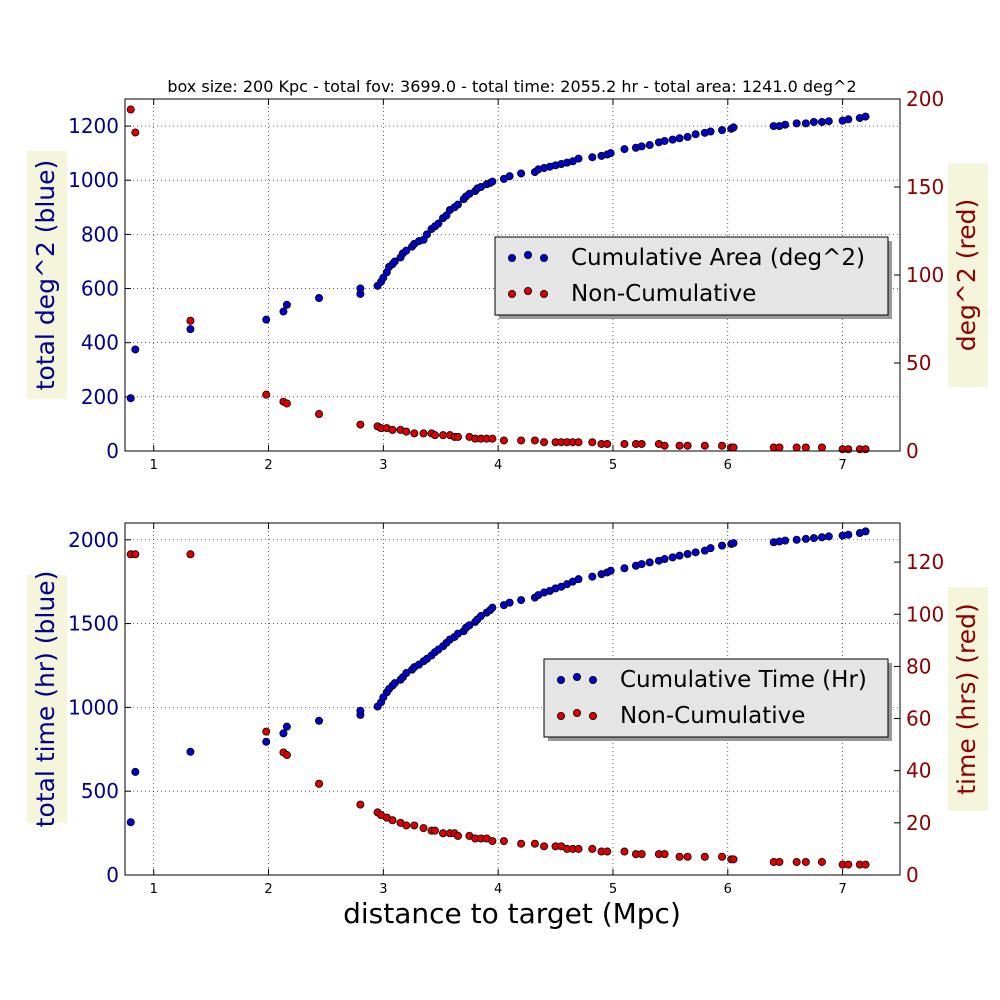 This screenshot has height=1000, width=1000. Describe the element at coordinates (383, 465) in the screenshot. I see `x-tick-label: 3` at that location.